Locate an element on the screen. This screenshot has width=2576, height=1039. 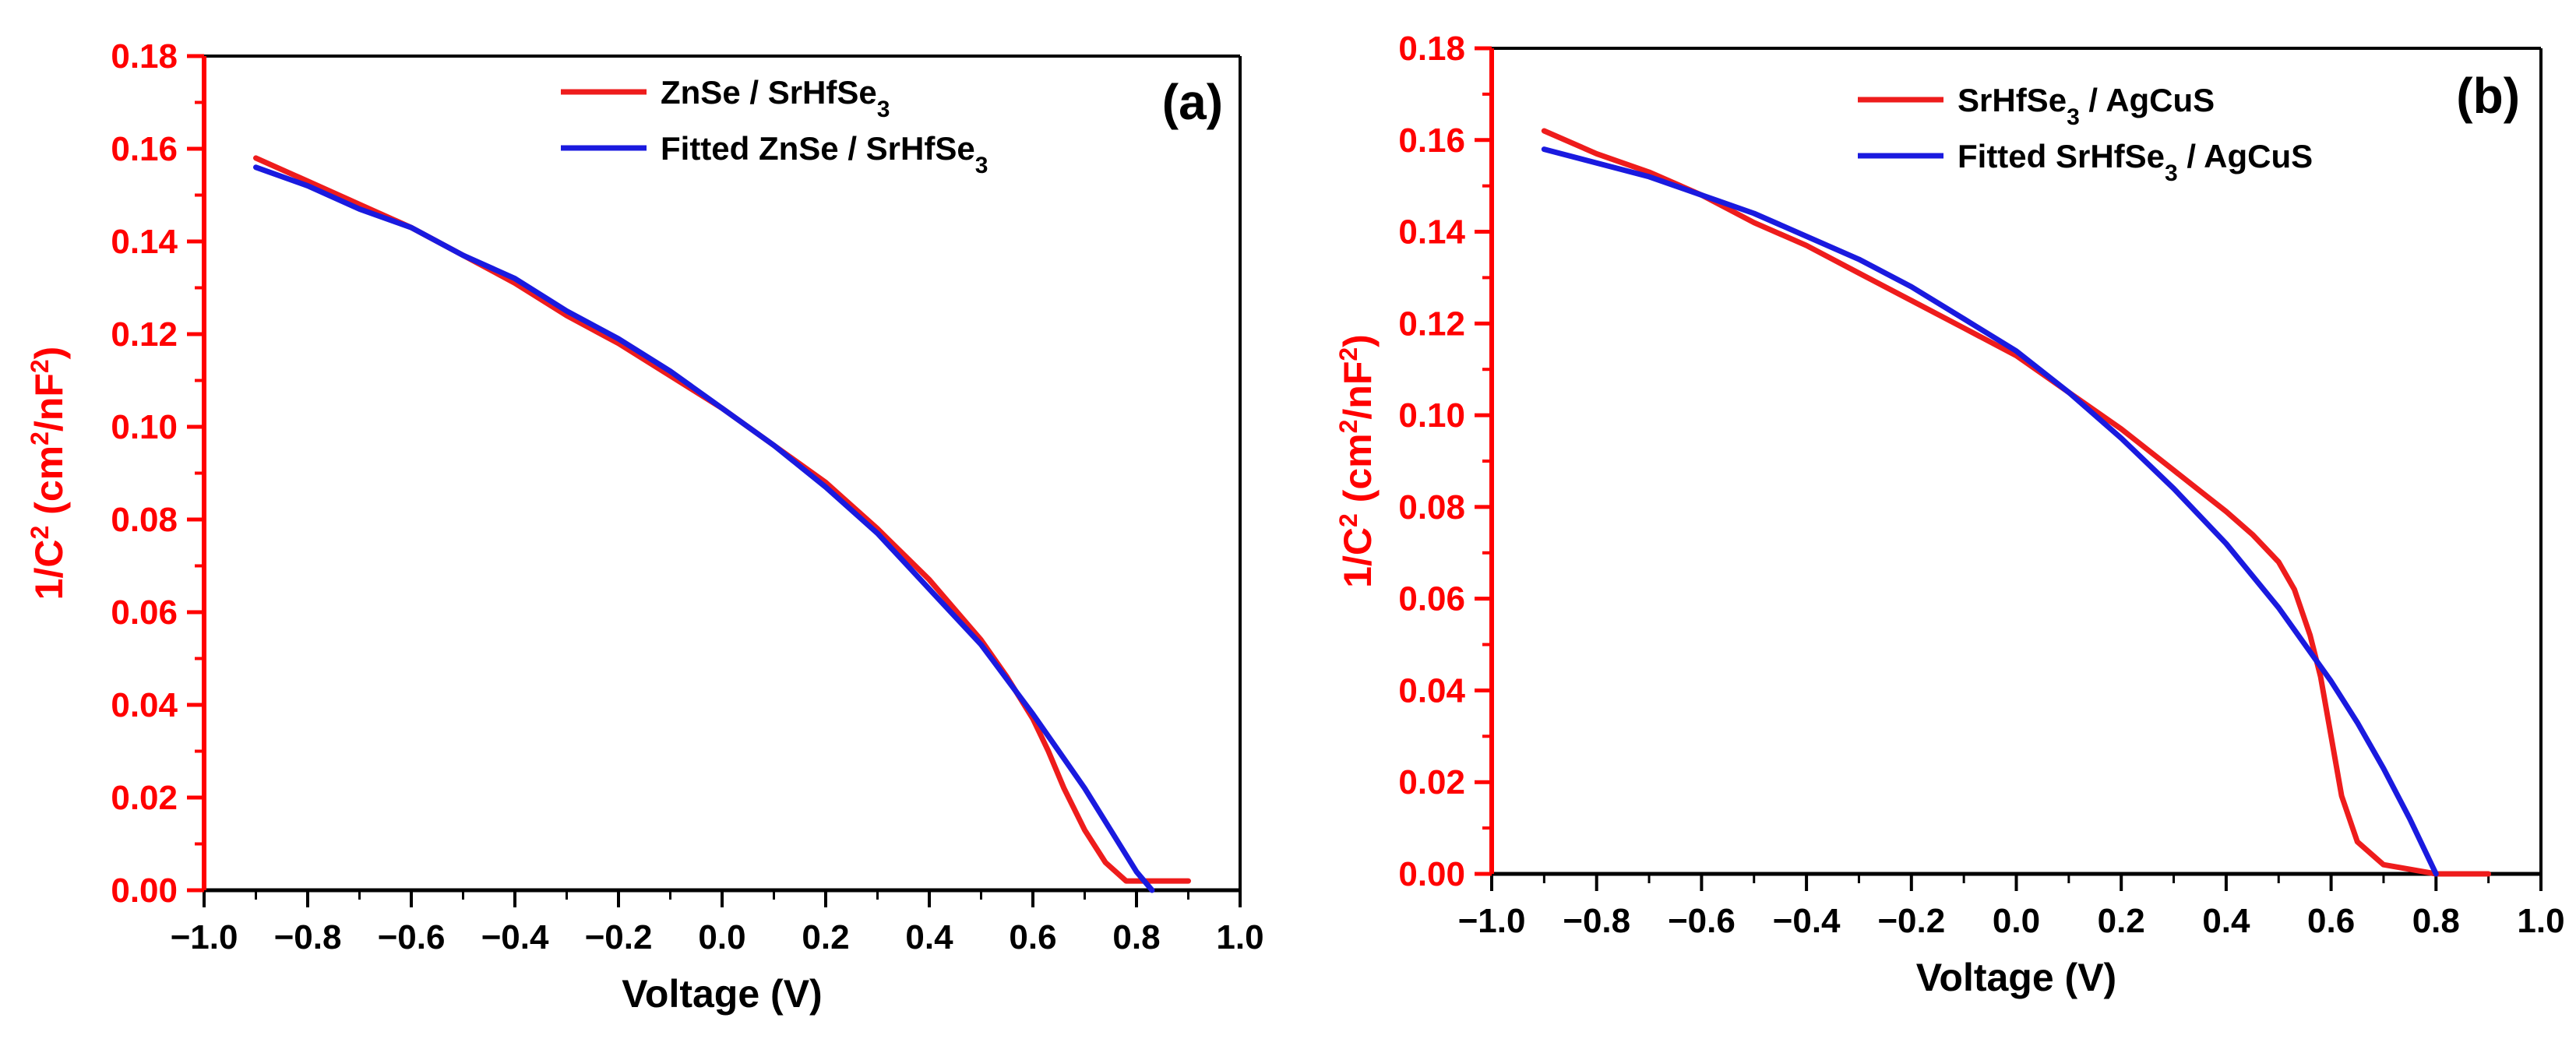
legend-label-part: Fitted SrHfSe is located at coordinates (2061, 156).